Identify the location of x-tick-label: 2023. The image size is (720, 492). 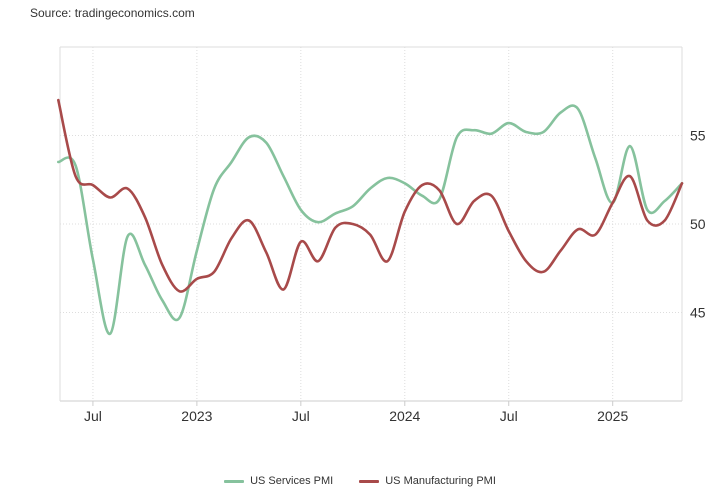
(196, 416).